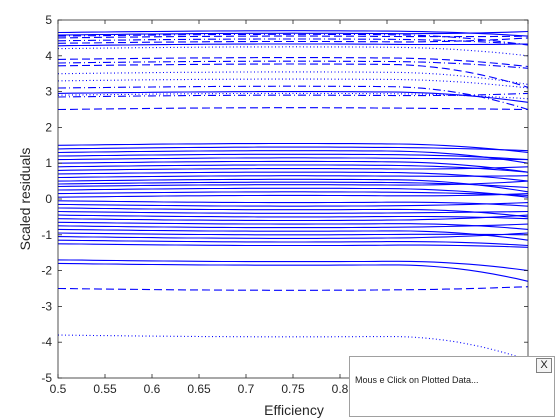  Describe the element at coordinates (48, 127) in the screenshot. I see `y-tick-label: 2` at that location.